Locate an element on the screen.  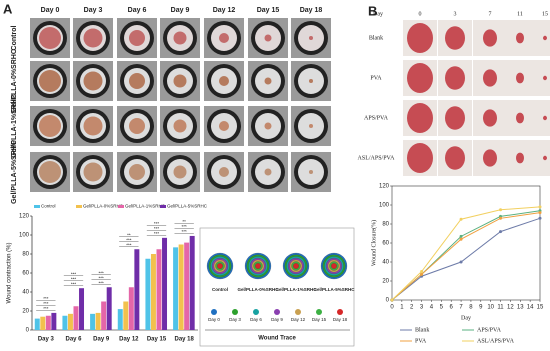
legend-label: Blank is located at coordinates (422, 330).